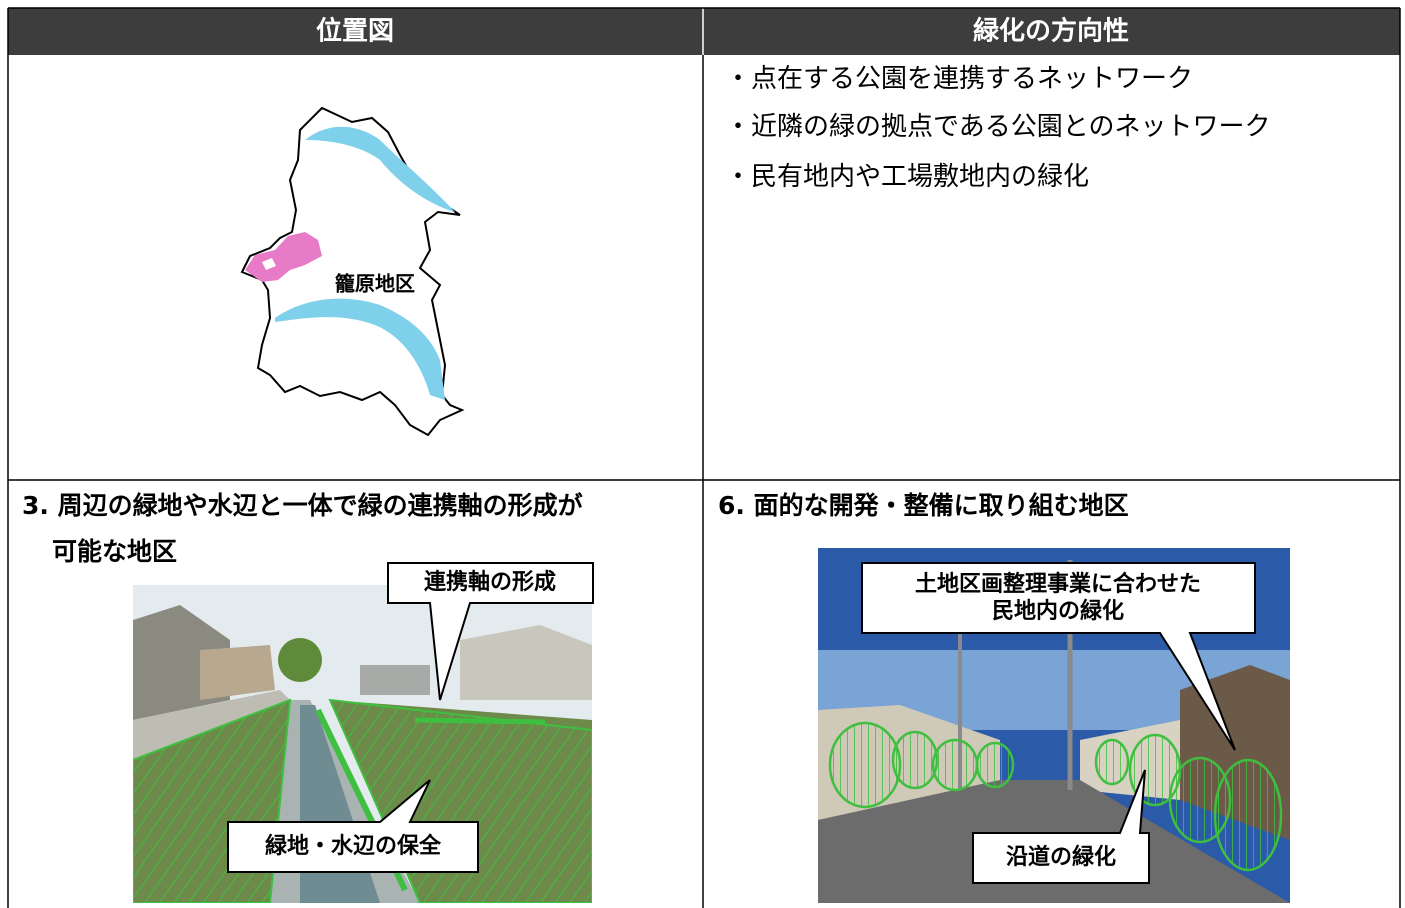 This screenshot has width=1405, height=908. Describe the element at coordinates (1061, 857) in the screenshot. I see `callout-text: 沿道の緑化` at that location.